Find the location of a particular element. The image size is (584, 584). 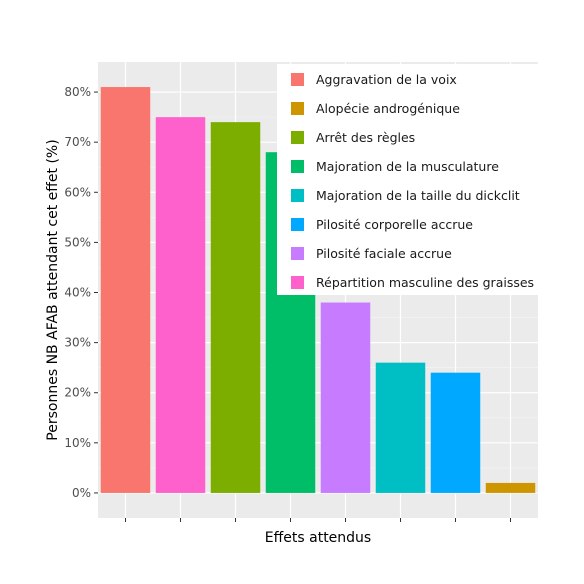

y-tick-label: 50% is located at coordinates (77, 242).